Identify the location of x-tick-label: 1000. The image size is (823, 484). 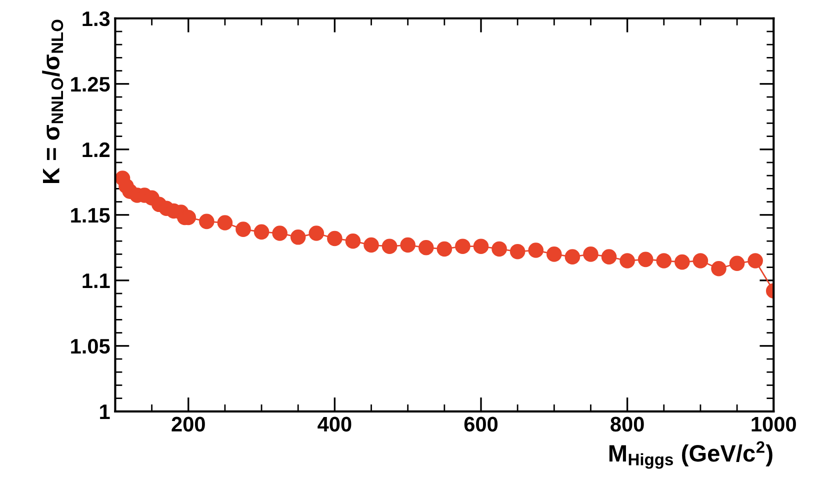
(774, 424).